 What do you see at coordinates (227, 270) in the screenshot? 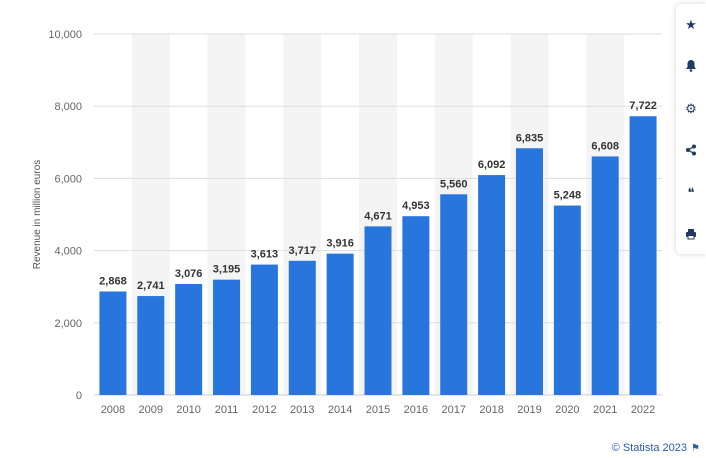
I see `data-label: 3,195` at bounding box center [227, 270].